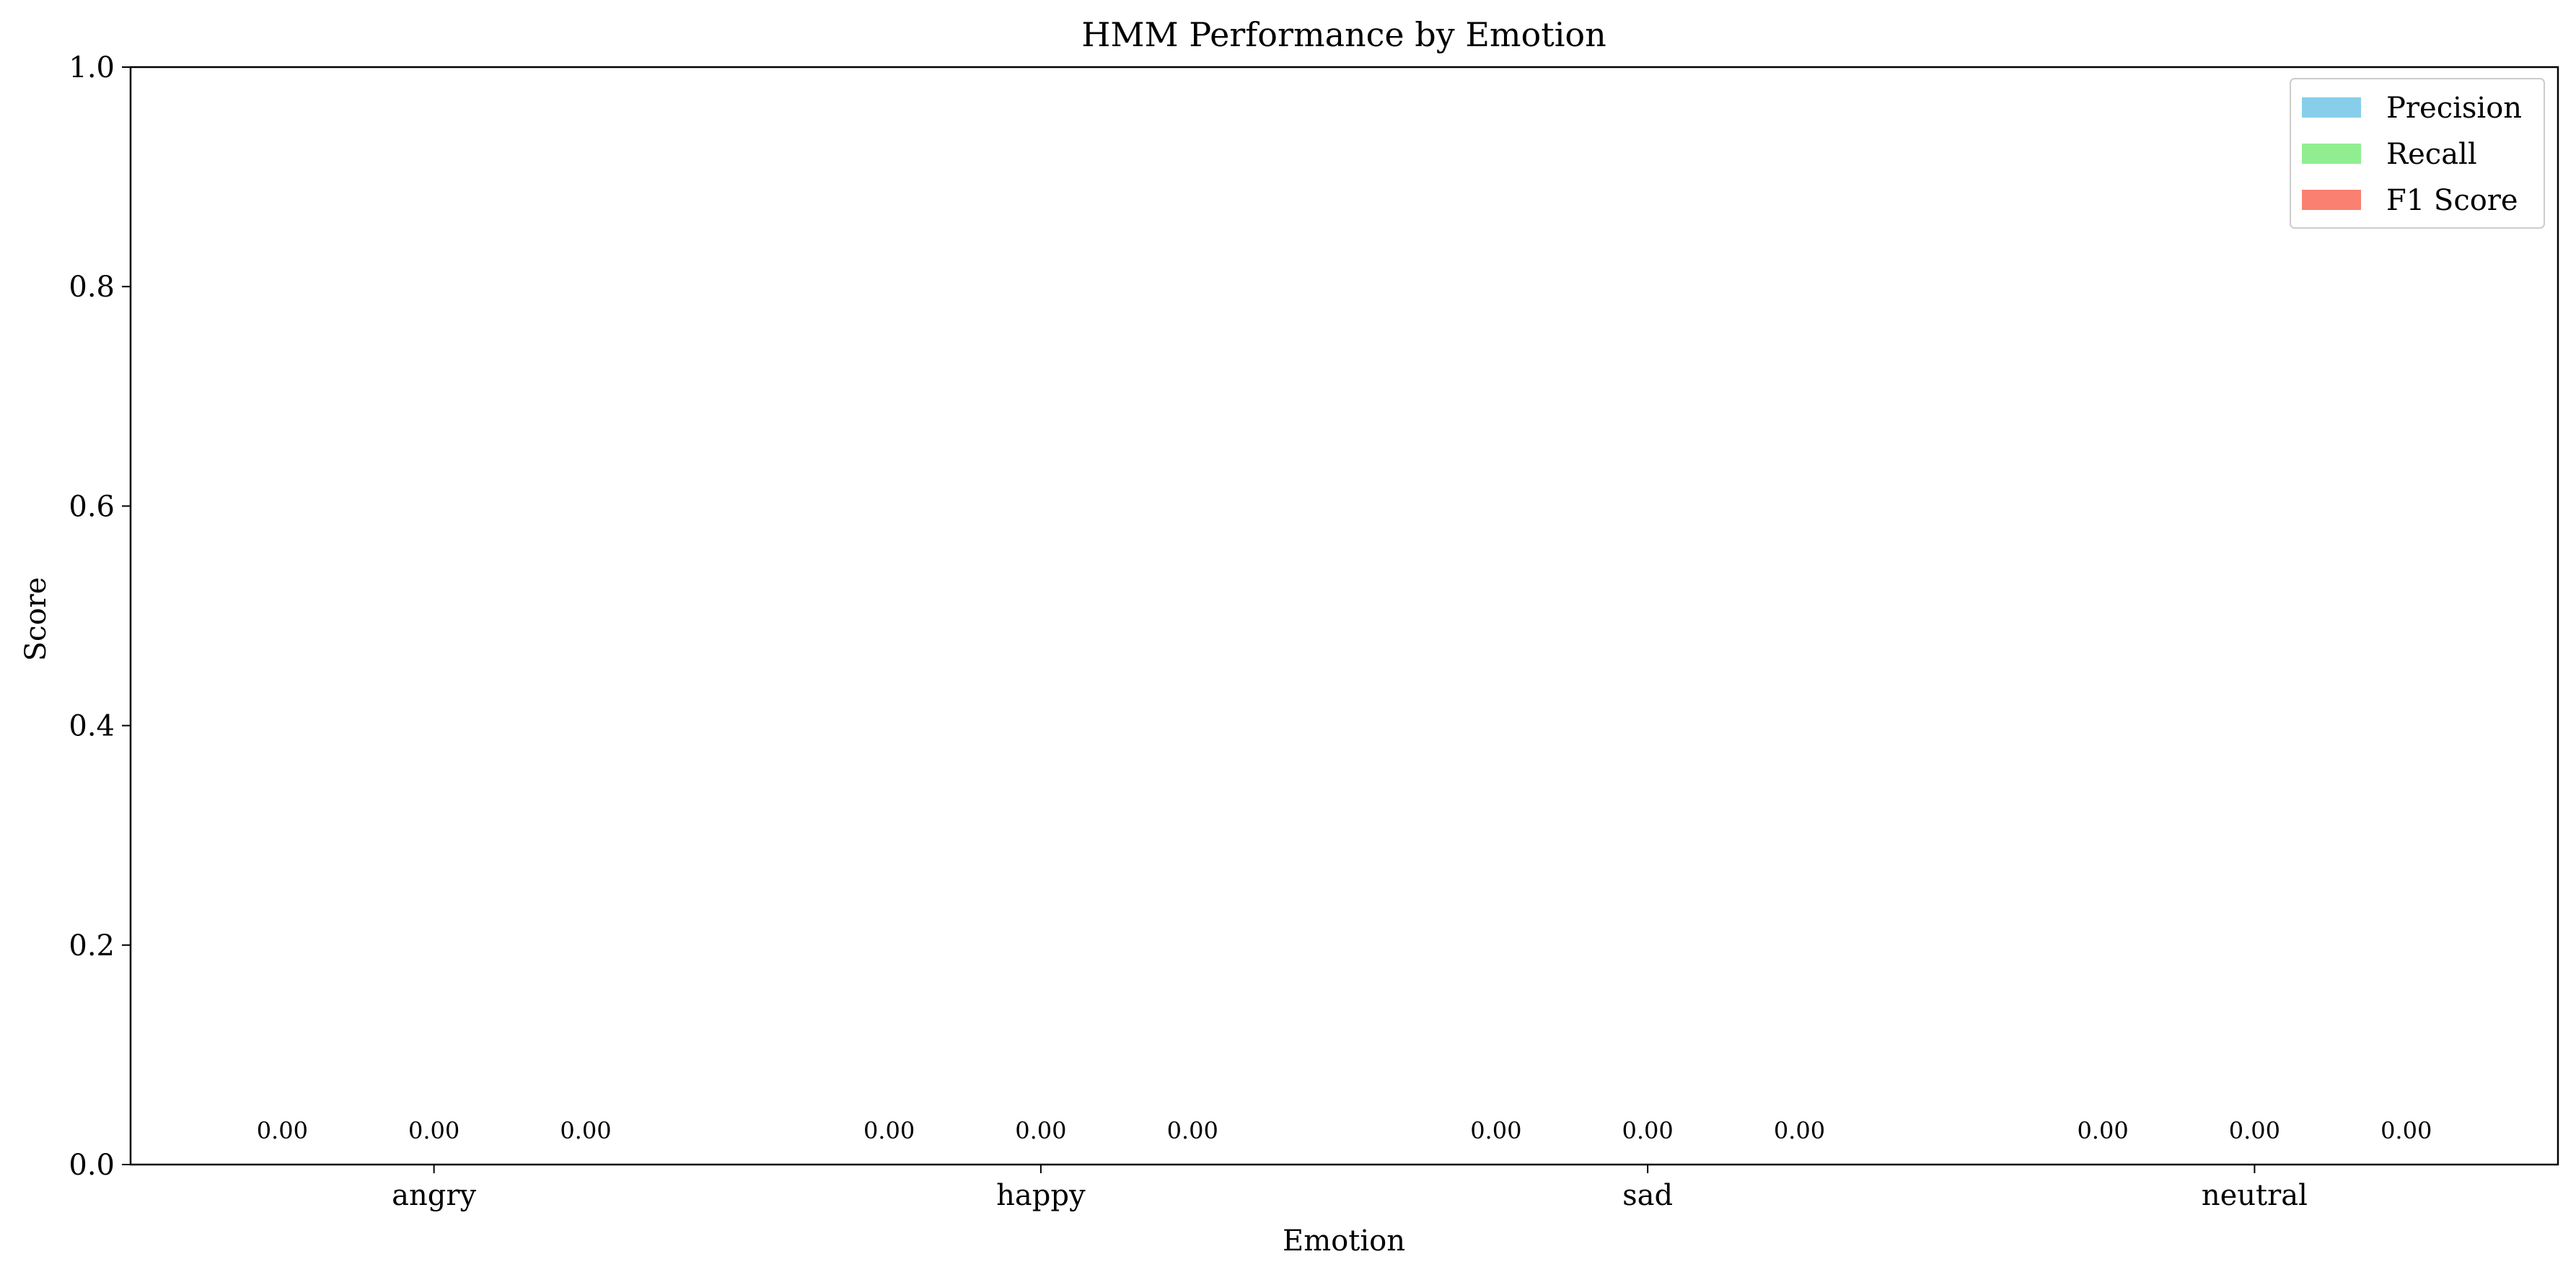 The image size is (2576, 1280). I want to click on y-axis-label: Score, so click(36, 619).